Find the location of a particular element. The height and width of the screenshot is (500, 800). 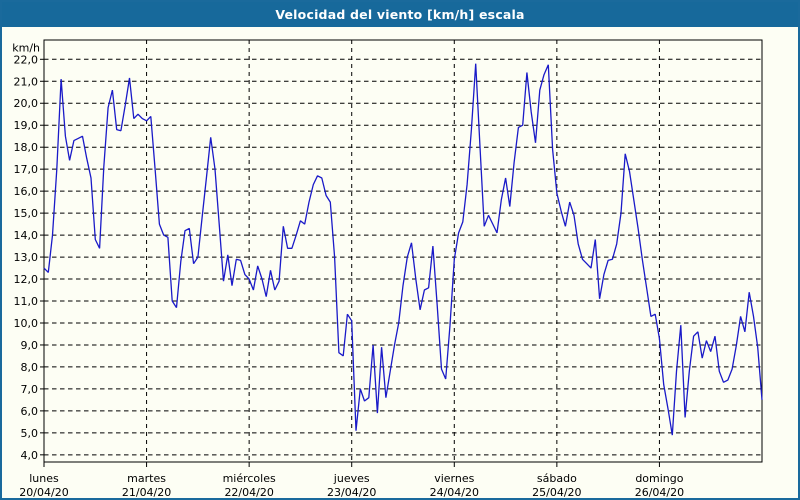

y-axis-label: 16,0 is located at coordinates (26, 191).